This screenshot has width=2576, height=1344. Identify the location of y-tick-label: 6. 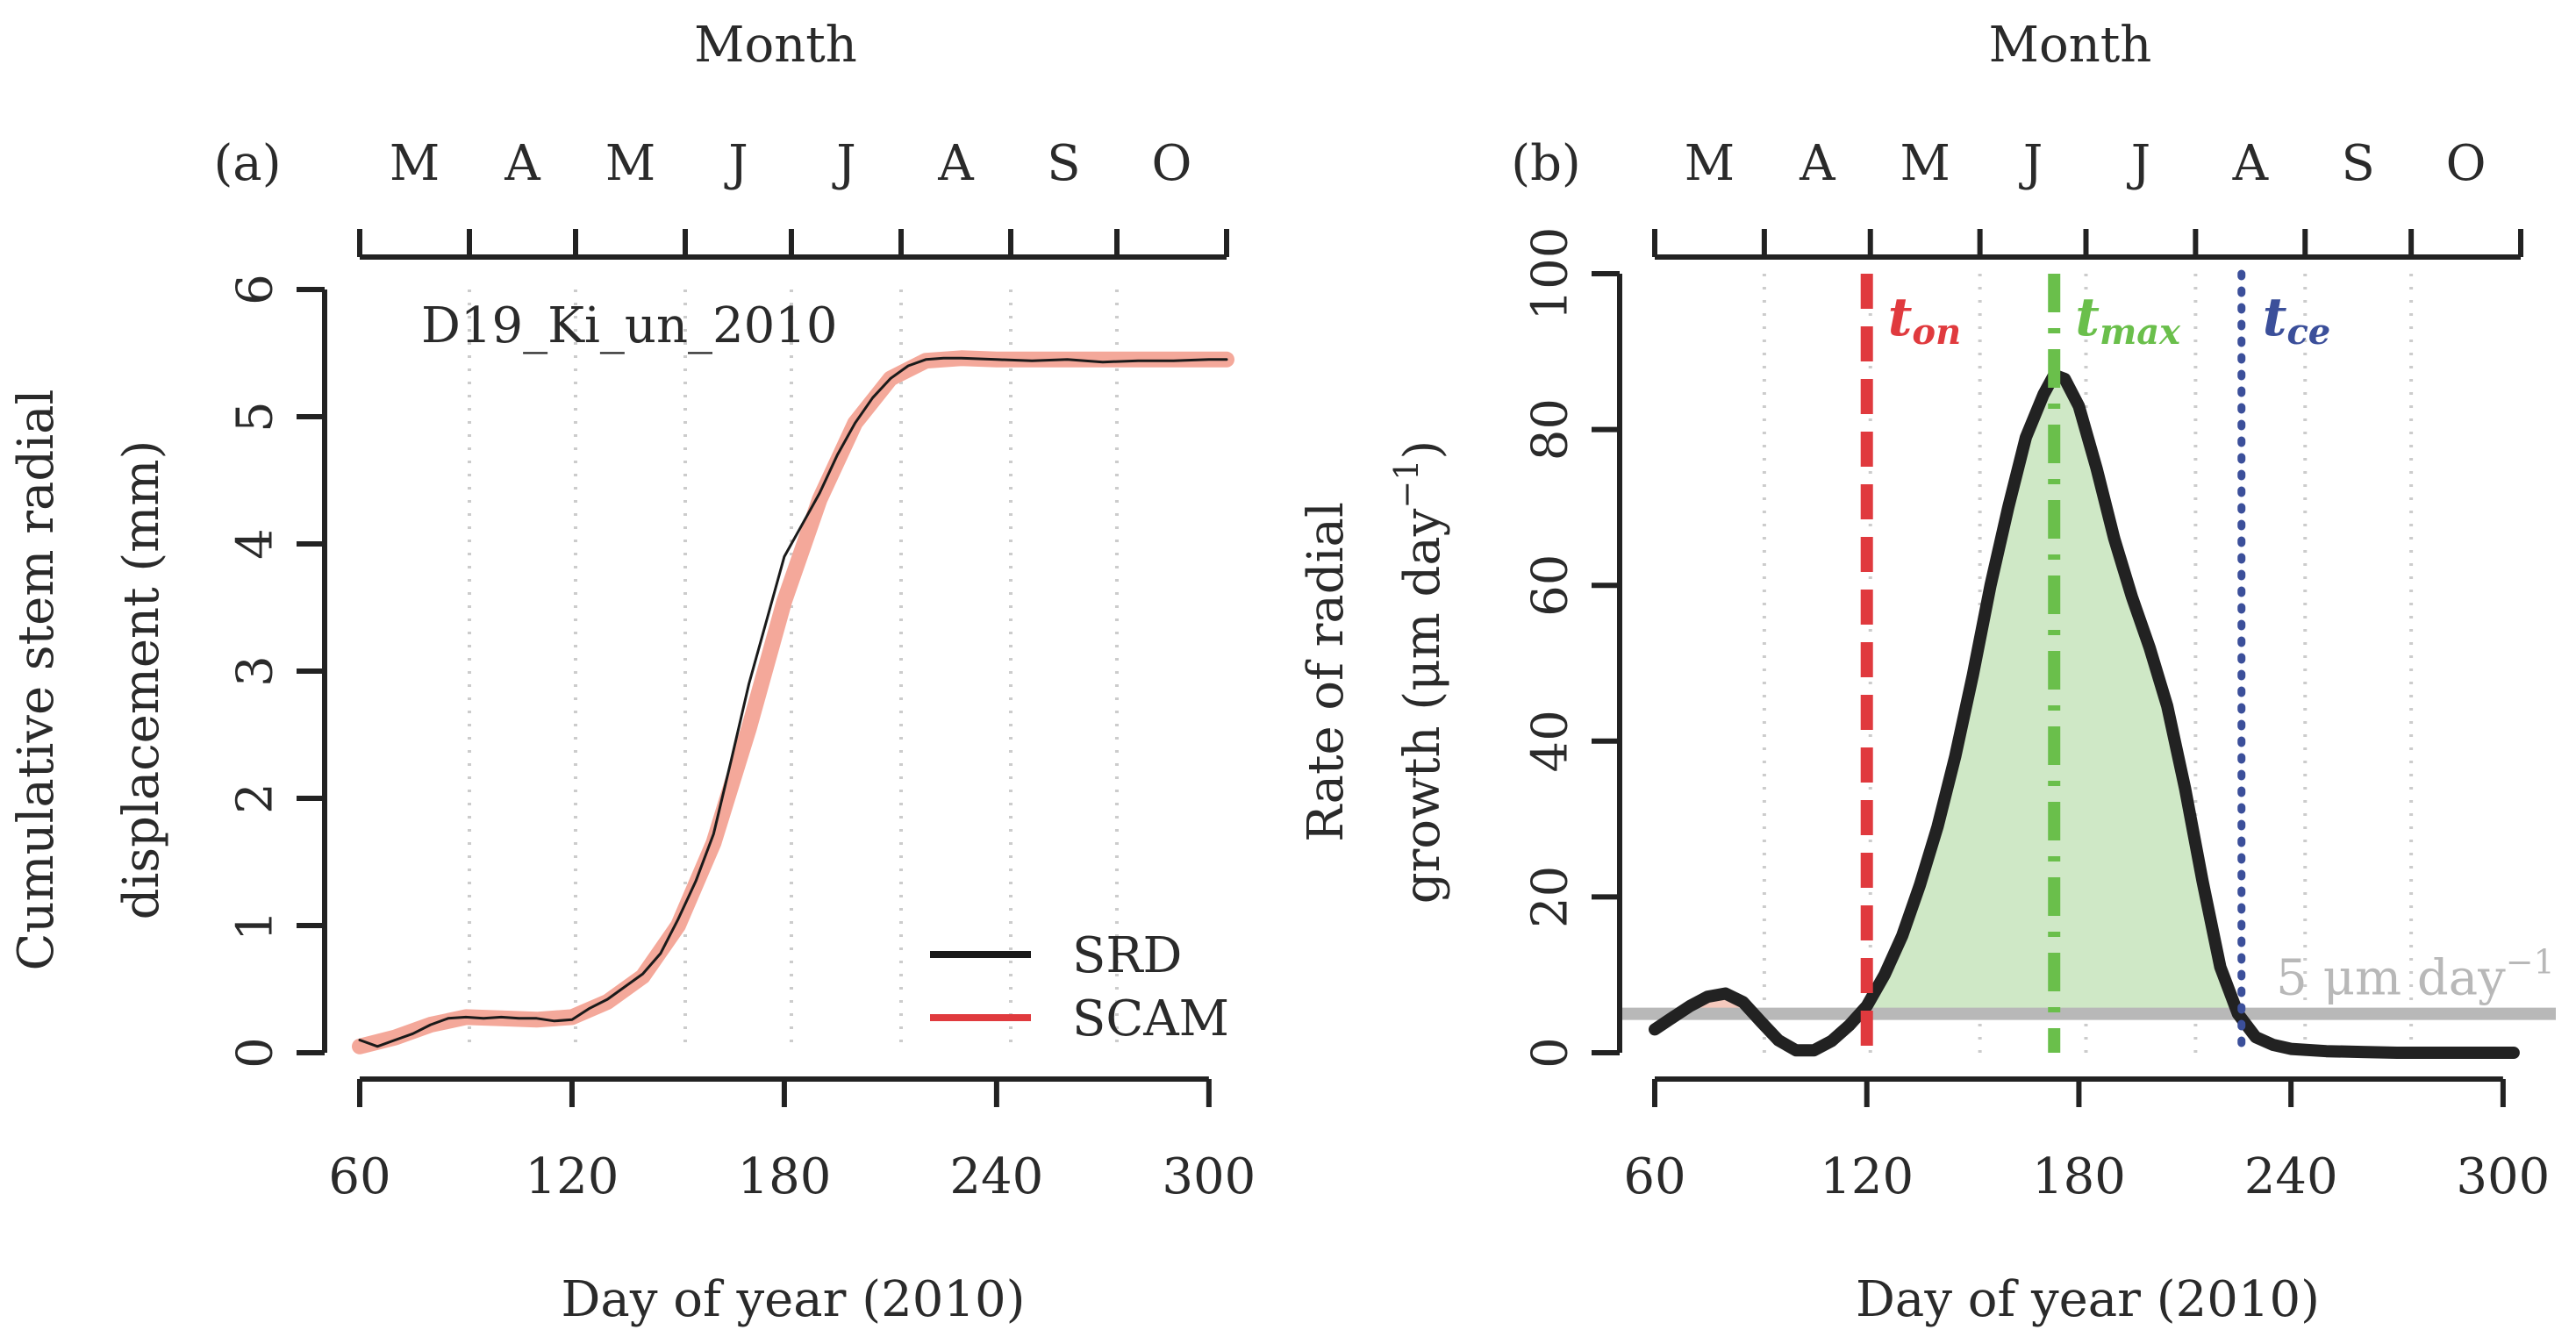
(255, 289).